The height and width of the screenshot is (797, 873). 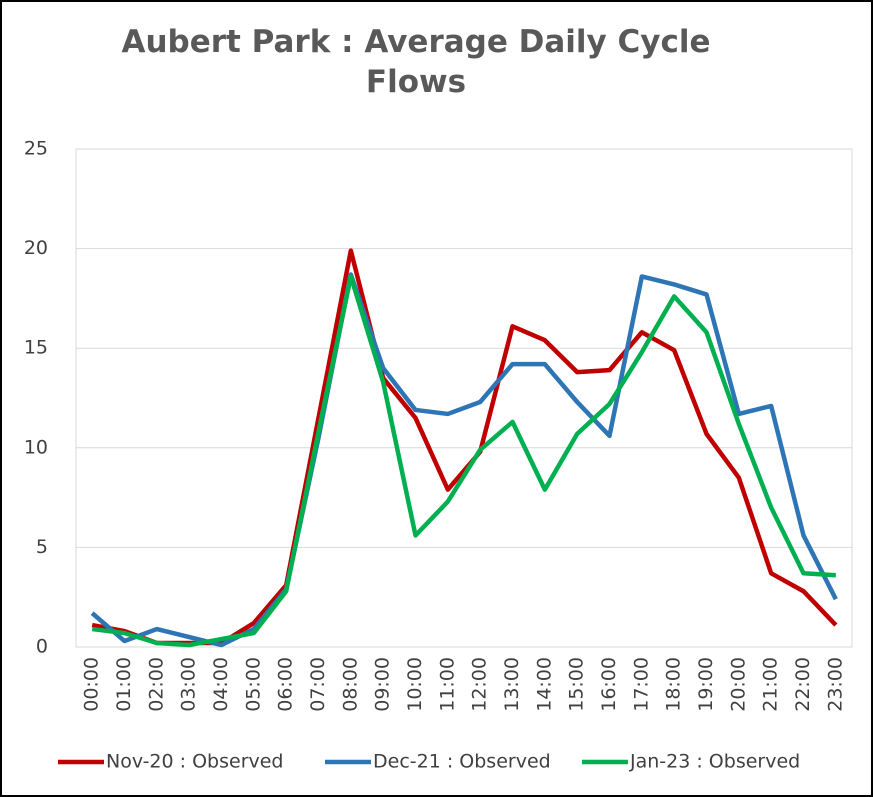 What do you see at coordinates (771, 684) in the screenshot?
I see `x-tick-label: 21:00` at bounding box center [771, 684].